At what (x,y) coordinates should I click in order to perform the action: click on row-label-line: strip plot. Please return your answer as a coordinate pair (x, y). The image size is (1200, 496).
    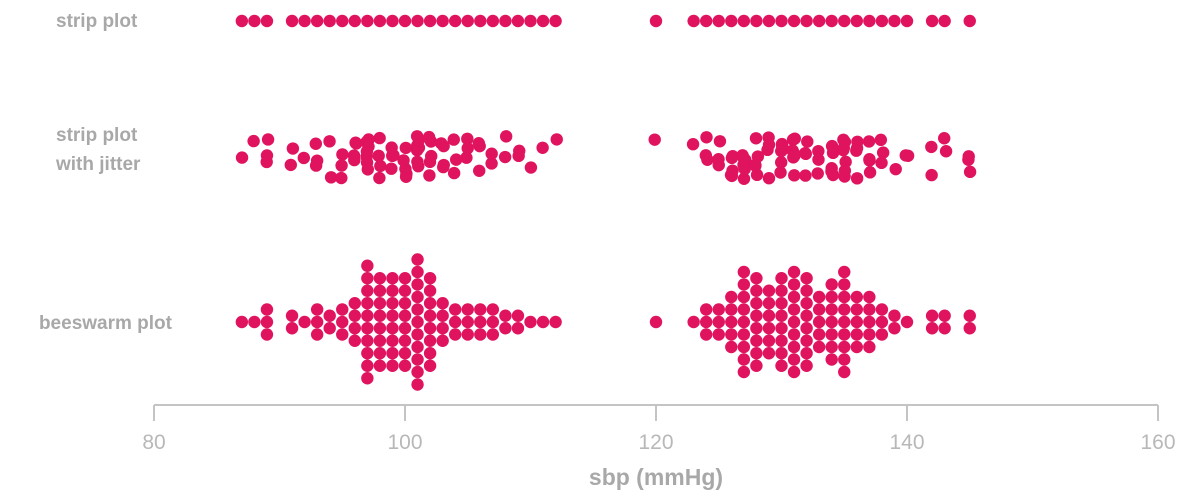
    Looking at the image, I should click on (97, 135).